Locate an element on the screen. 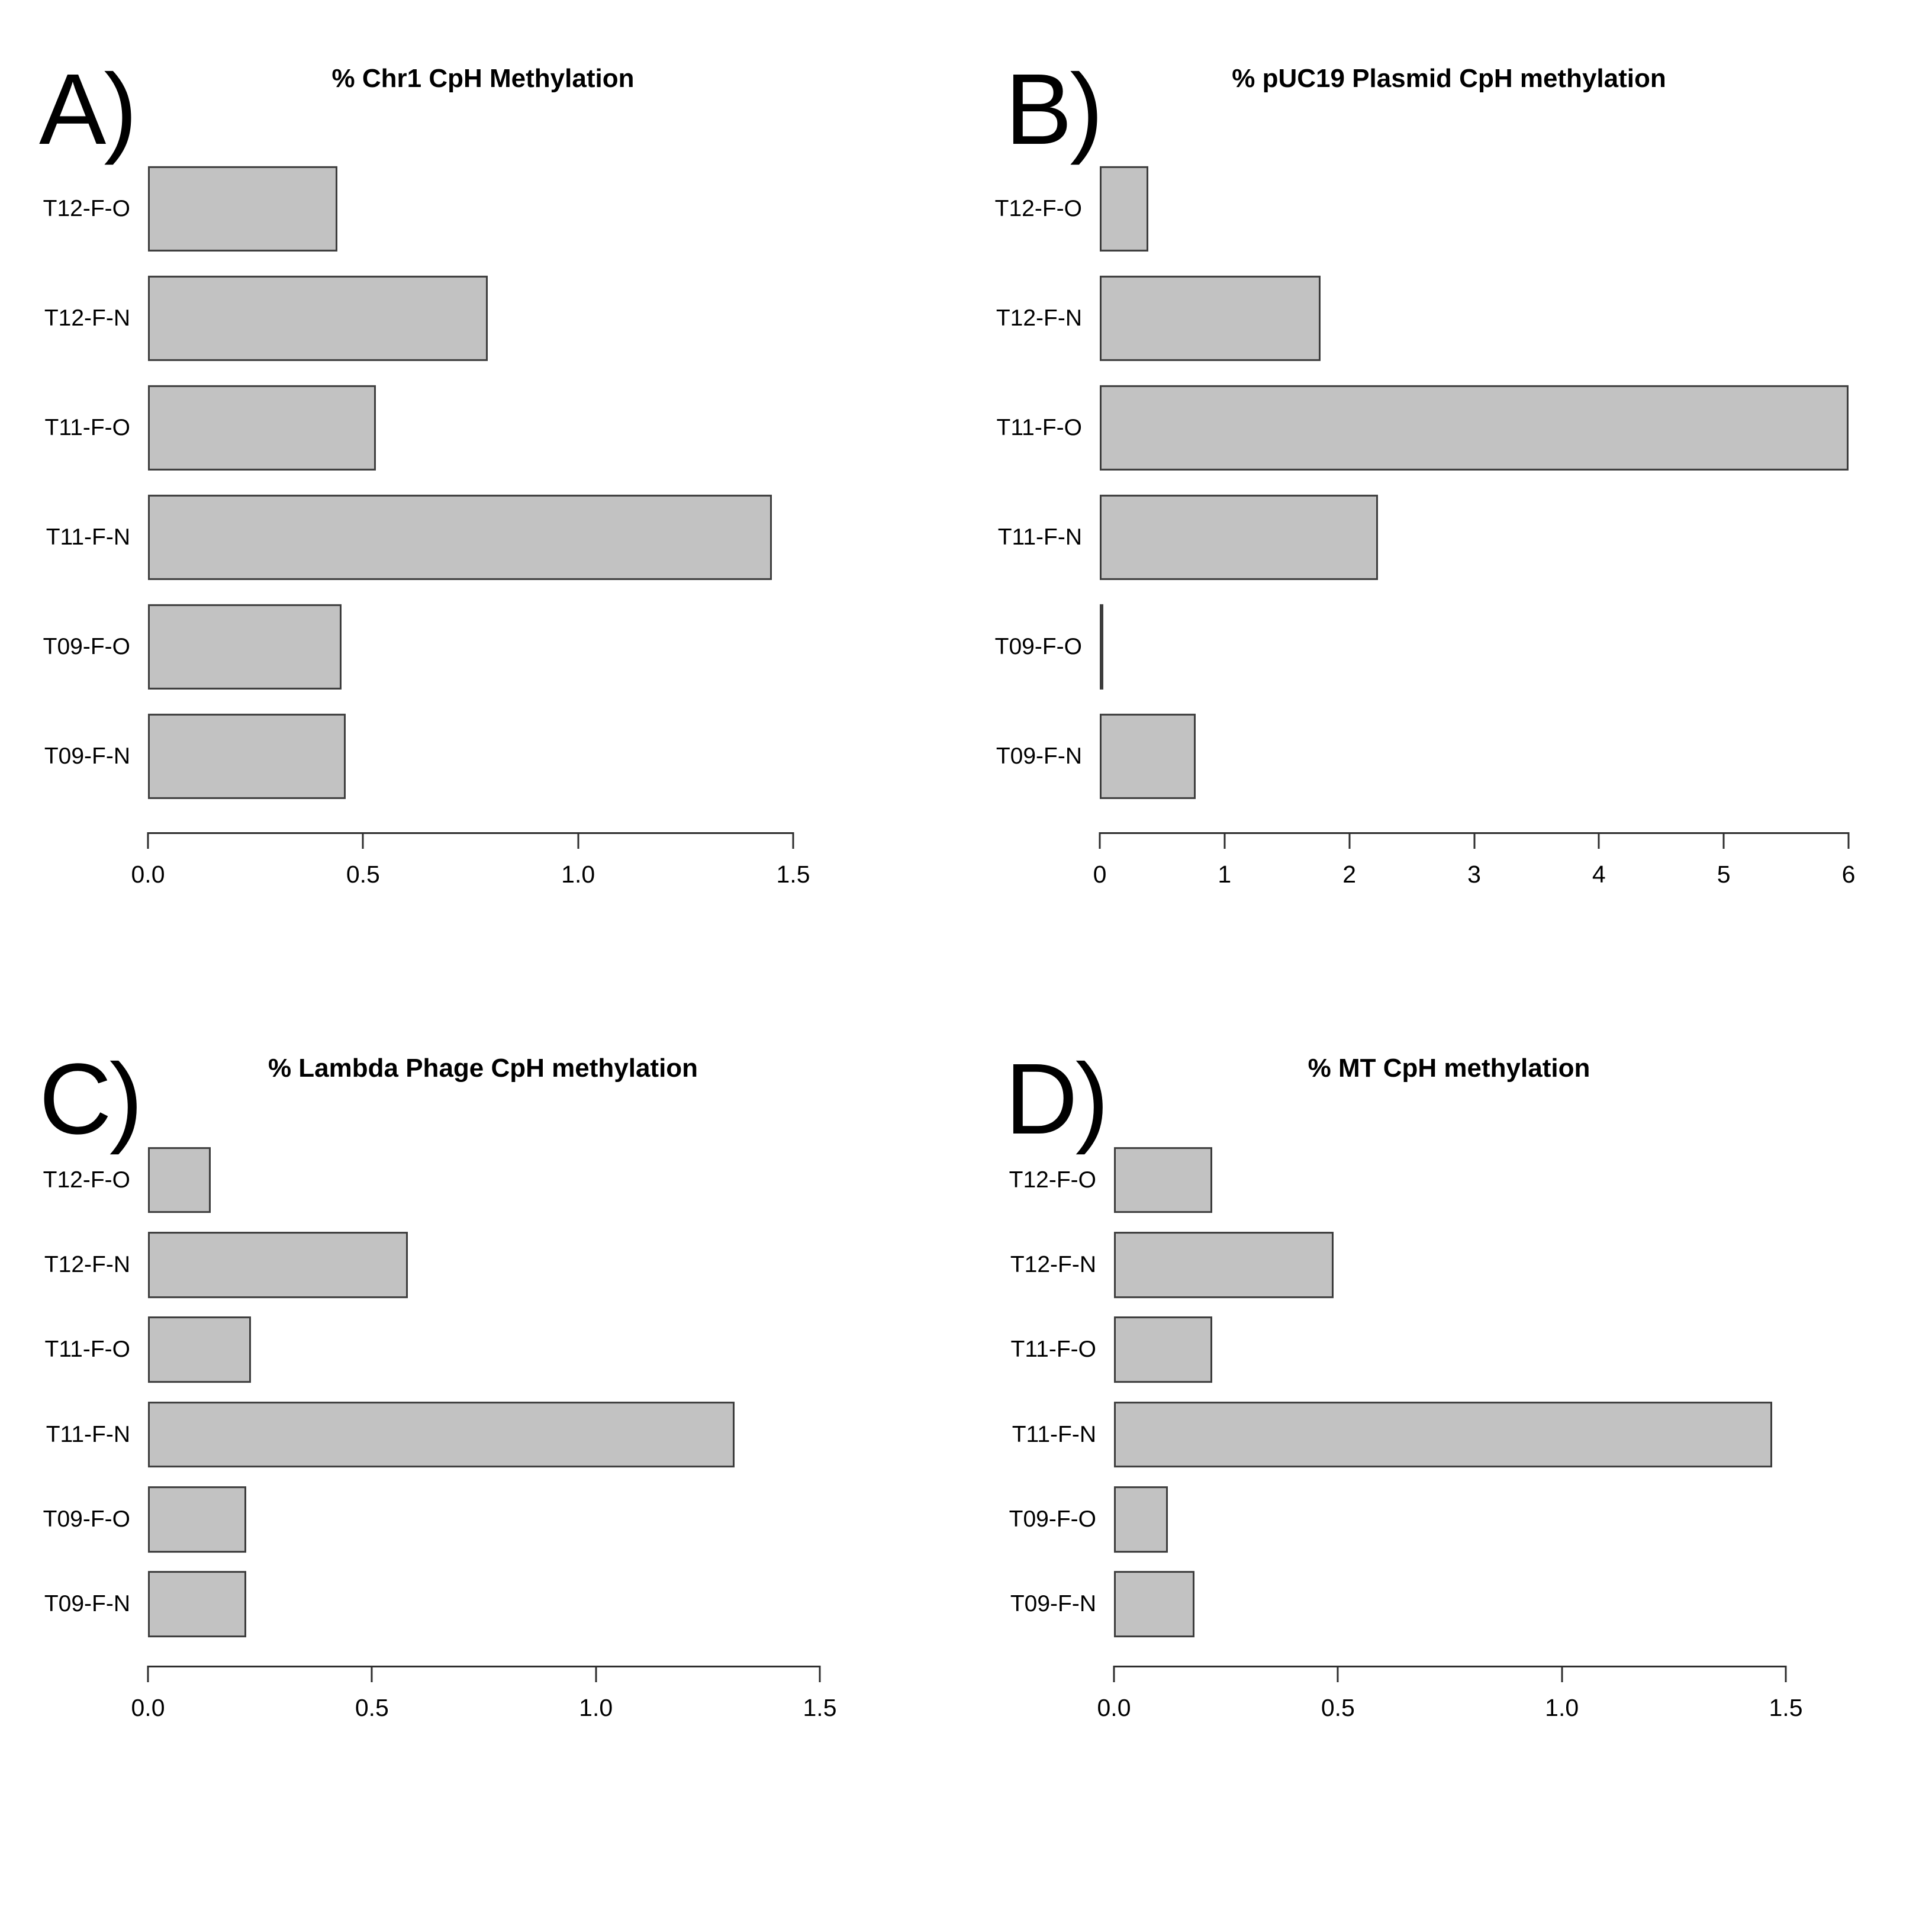  category-label: T11-F-N is located at coordinates (88, 537).